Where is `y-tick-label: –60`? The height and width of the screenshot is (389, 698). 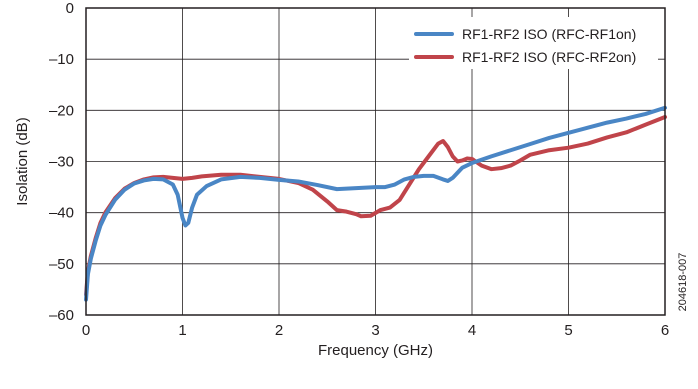
y-tick-label: –60 is located at coordinates (61, 315).